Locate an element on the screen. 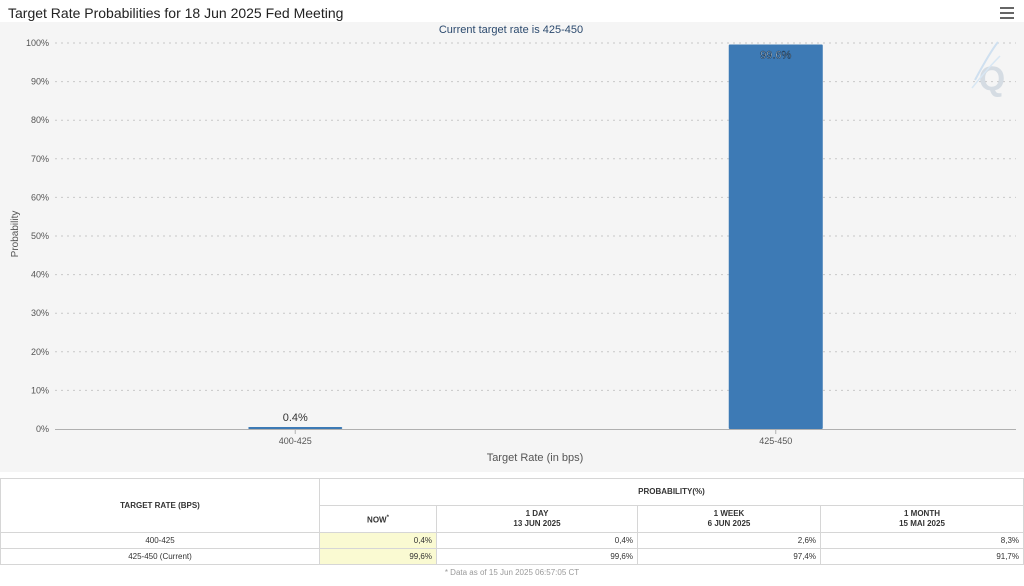 The width and height of the screenshot is (1024, 586). day-cell: 0,4% is located at coordinates (537, 540).